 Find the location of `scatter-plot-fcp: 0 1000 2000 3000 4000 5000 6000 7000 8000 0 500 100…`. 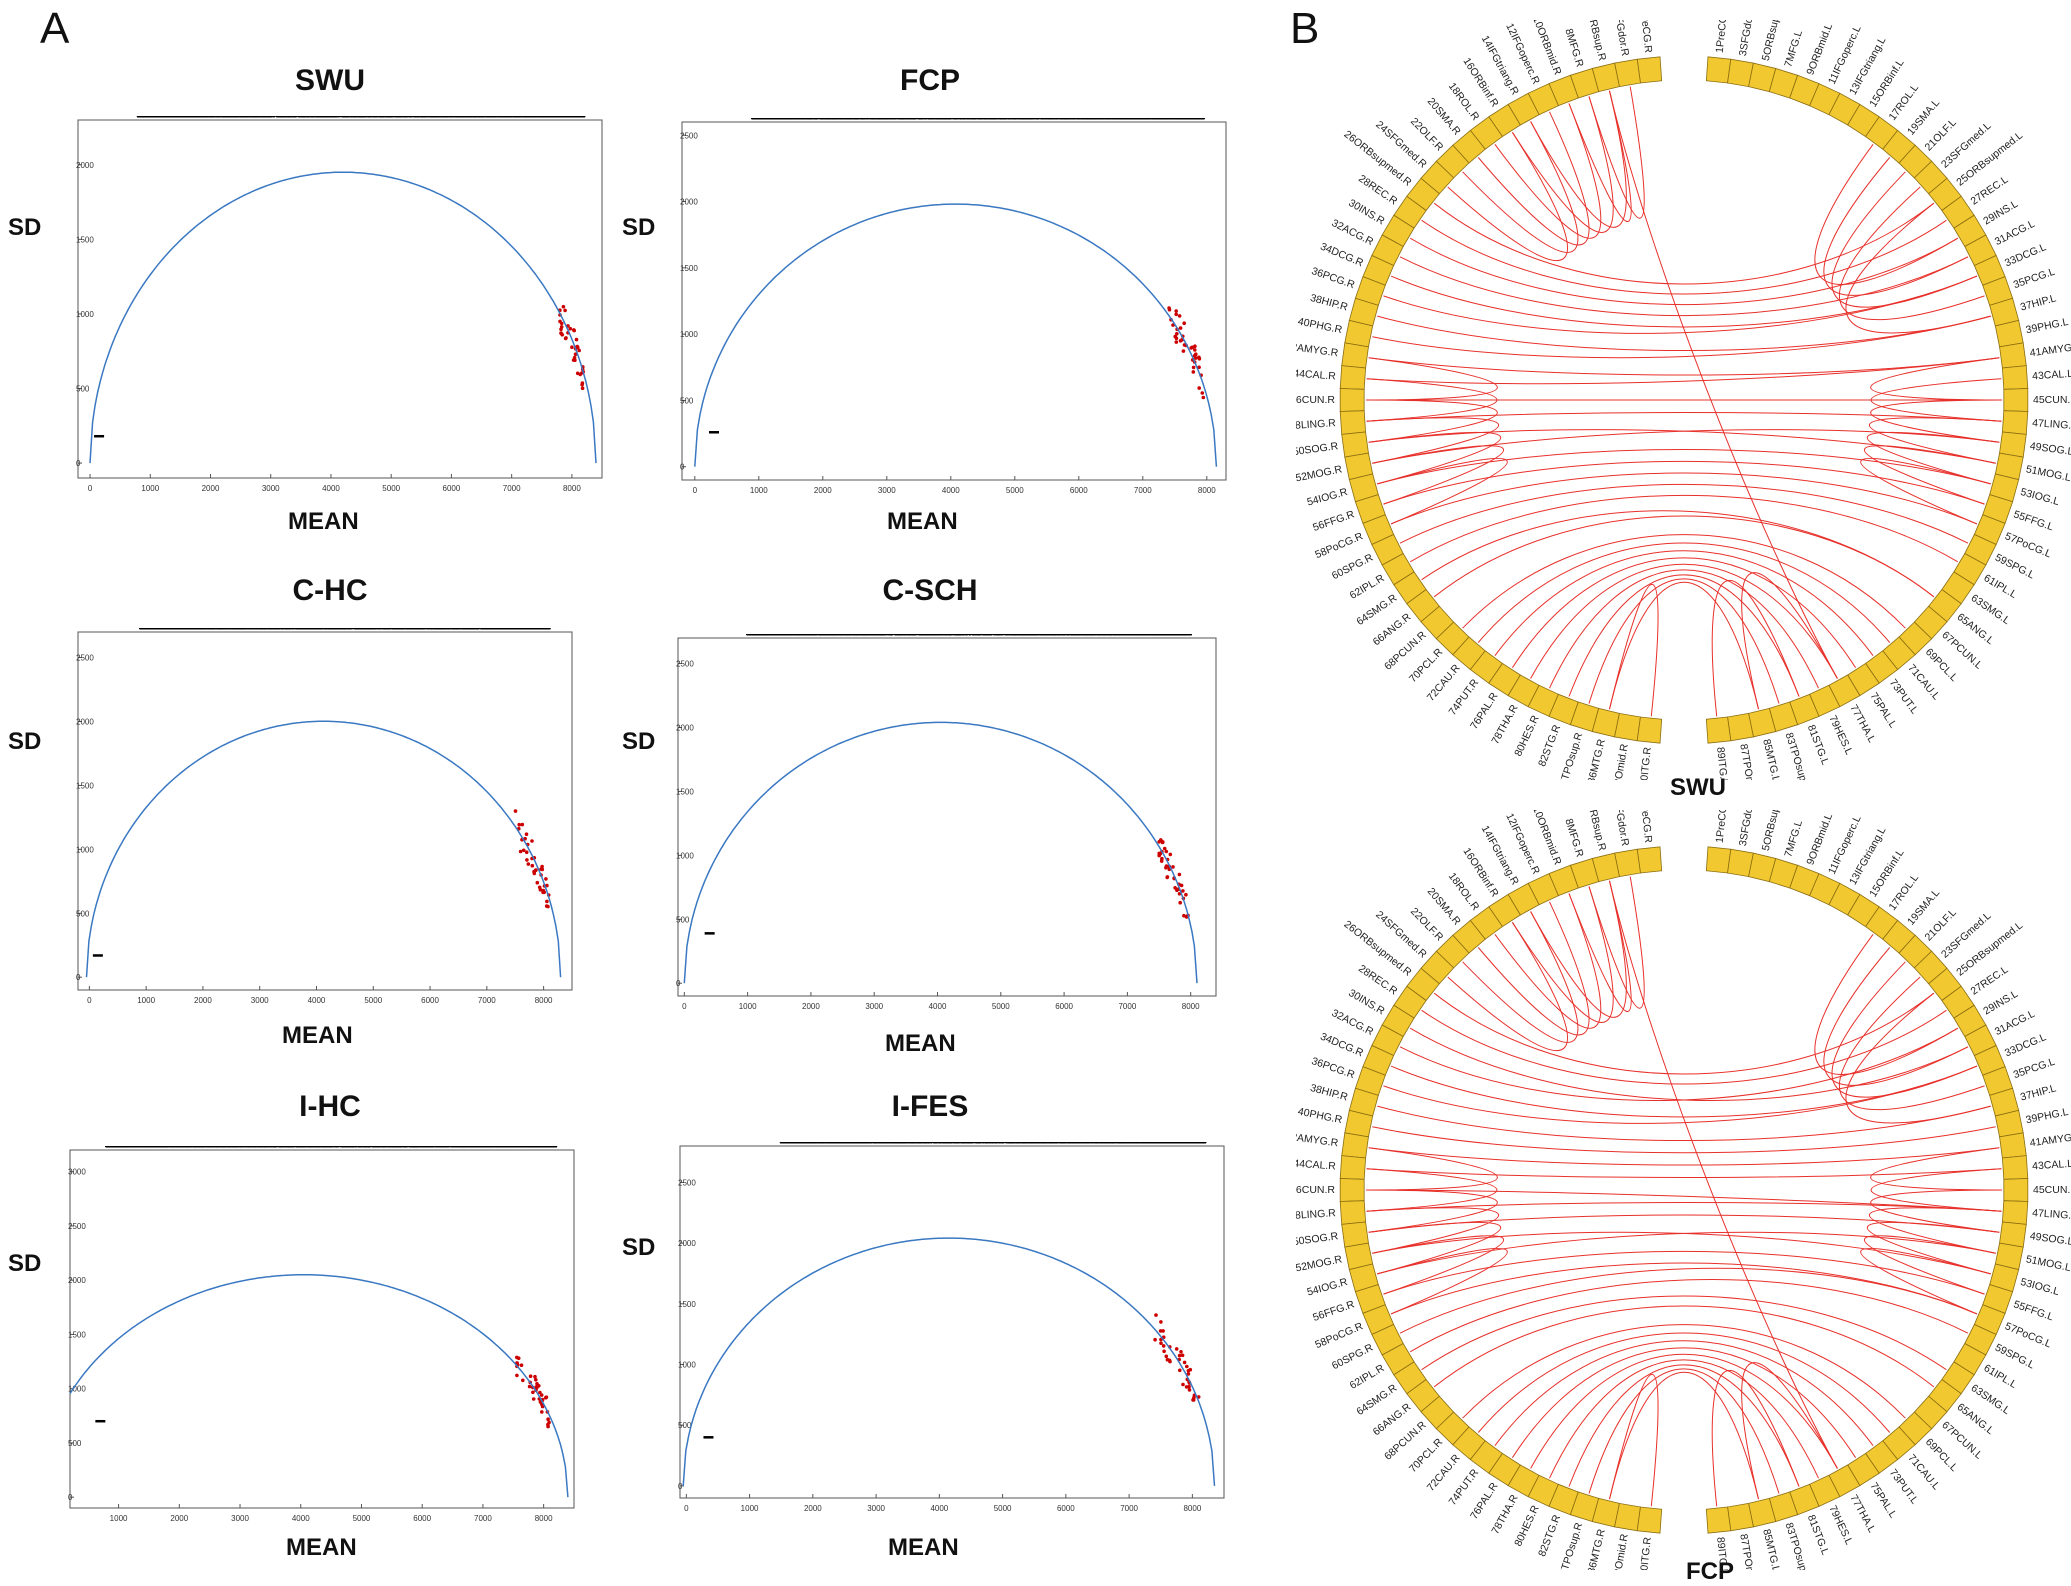

scatter-plot-fcp: 0 1000 2000 3000 4000 5000 6000 7000 8000 0 500 100… is located at coordinates (954, 309).